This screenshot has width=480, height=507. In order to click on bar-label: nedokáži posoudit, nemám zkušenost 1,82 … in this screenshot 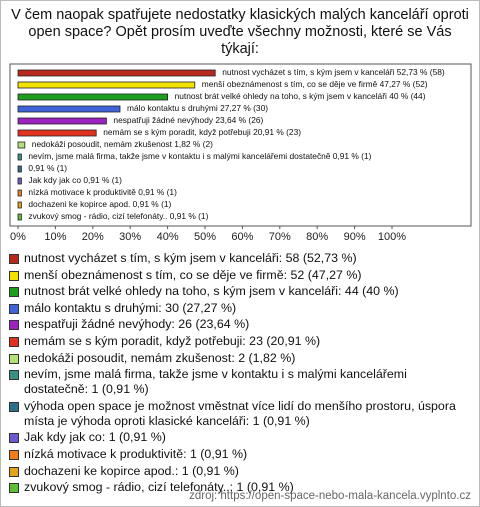, I will do `click(122, 144)`.